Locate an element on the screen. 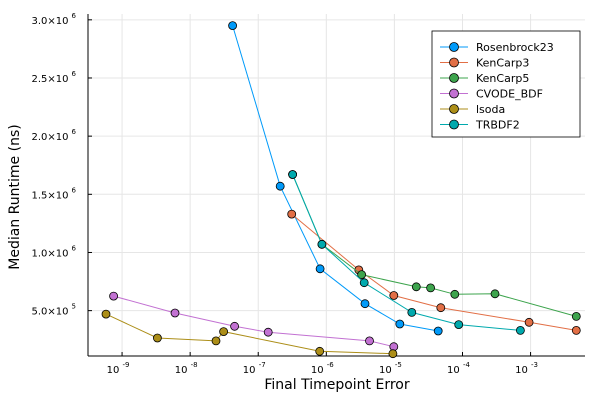  legend-item: Rosenbrock23 is located at coordinates (497, 47).